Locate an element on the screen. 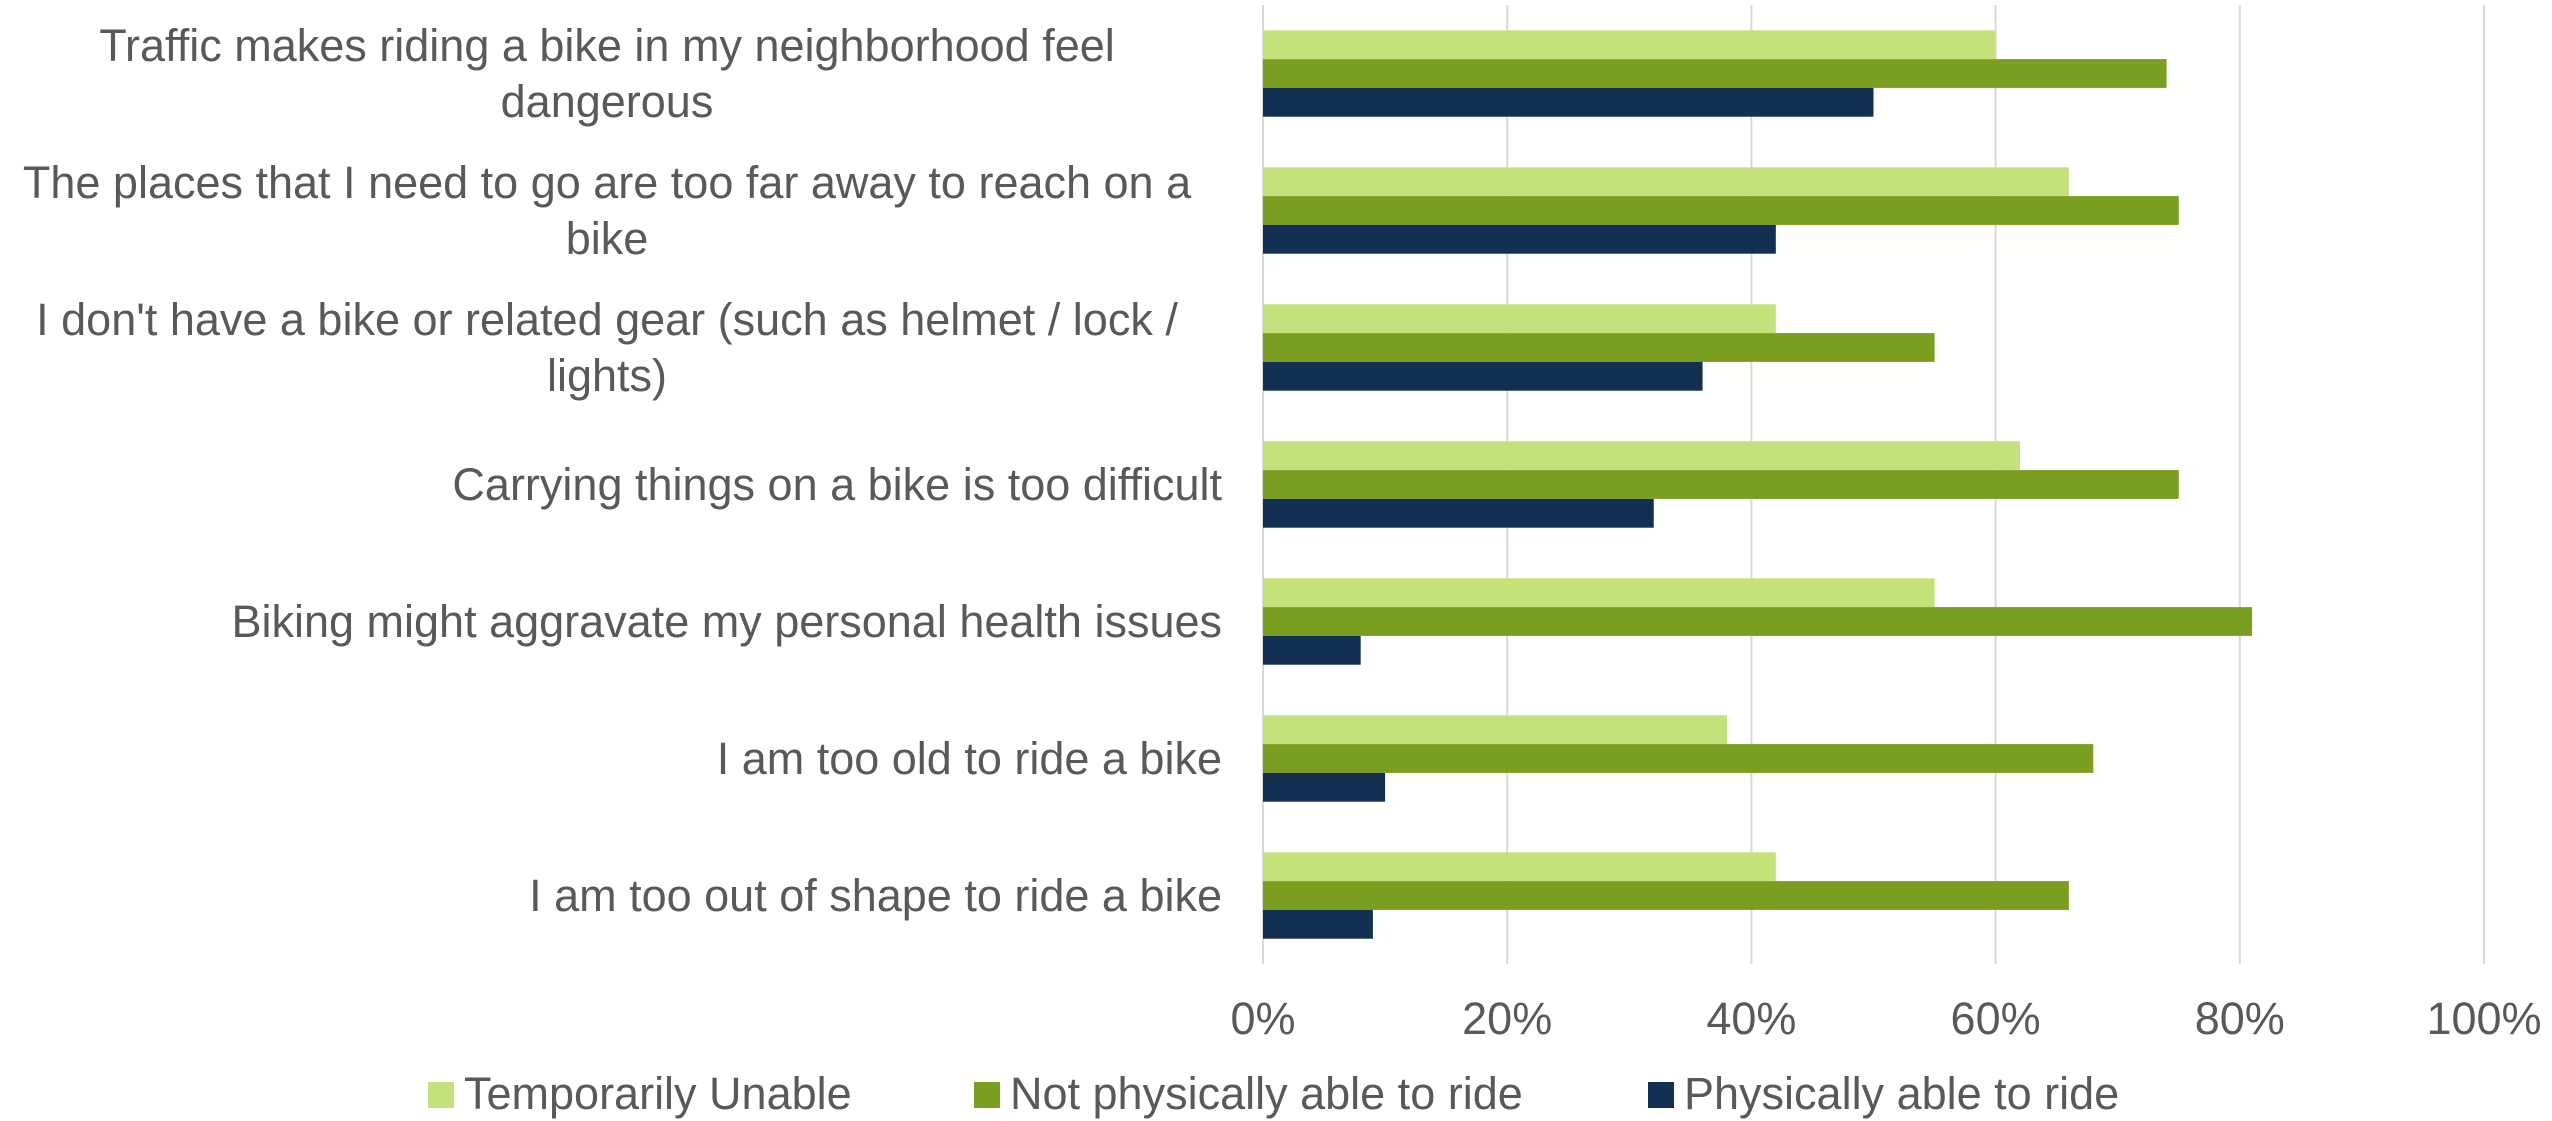  x-tick-label: 40% is located at coordinates (1751, 1018).